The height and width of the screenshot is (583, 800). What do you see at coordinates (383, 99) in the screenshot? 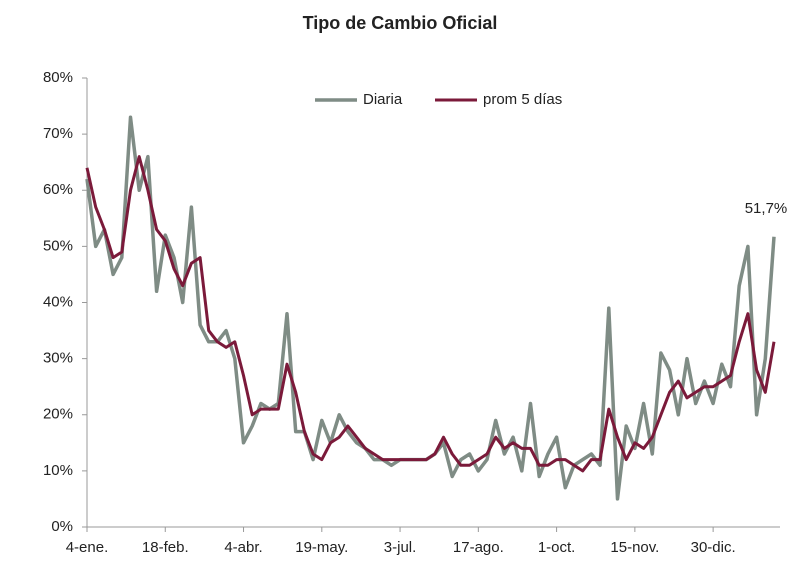
I see `legend-label: Diaria` at bounding box center [383, 99].